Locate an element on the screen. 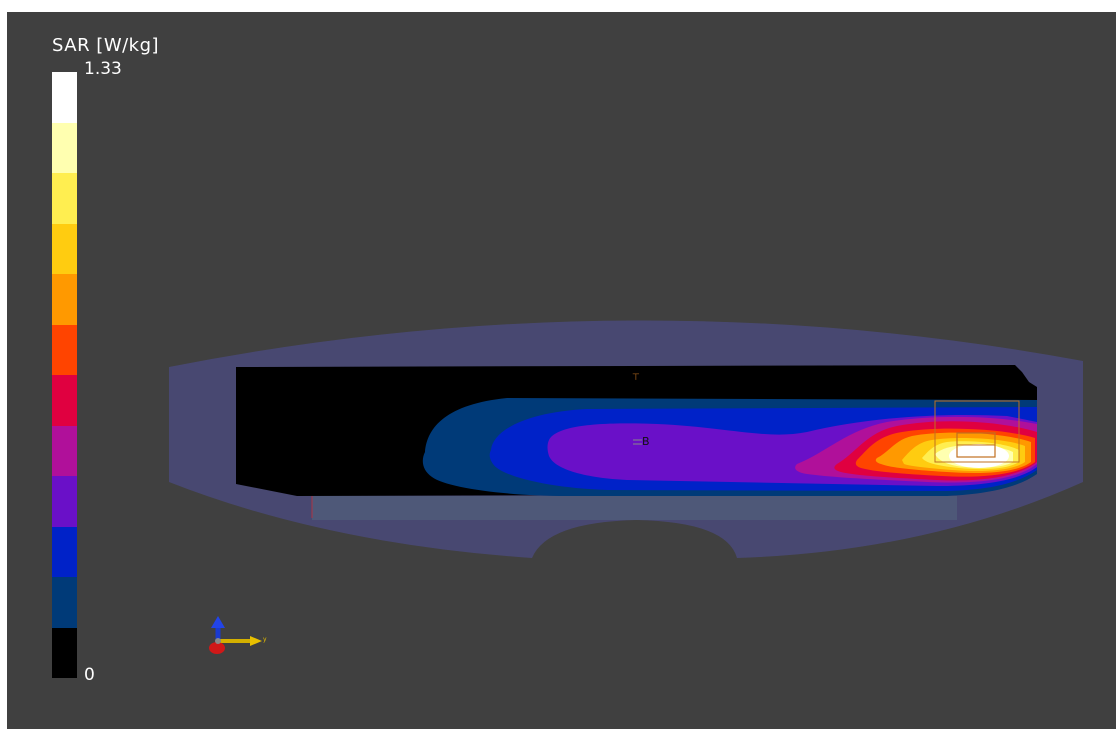 This screenshot has width=1116, height=729. y-axis-label: y is located at coordinates (265, 639).